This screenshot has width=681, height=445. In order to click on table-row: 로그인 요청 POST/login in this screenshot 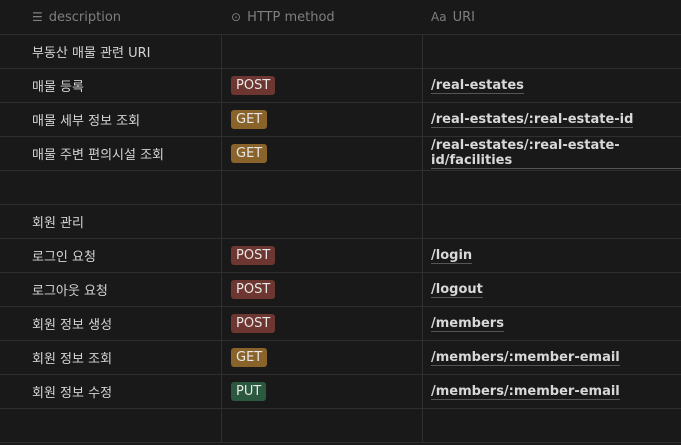, I will do `click(340, 256)`.